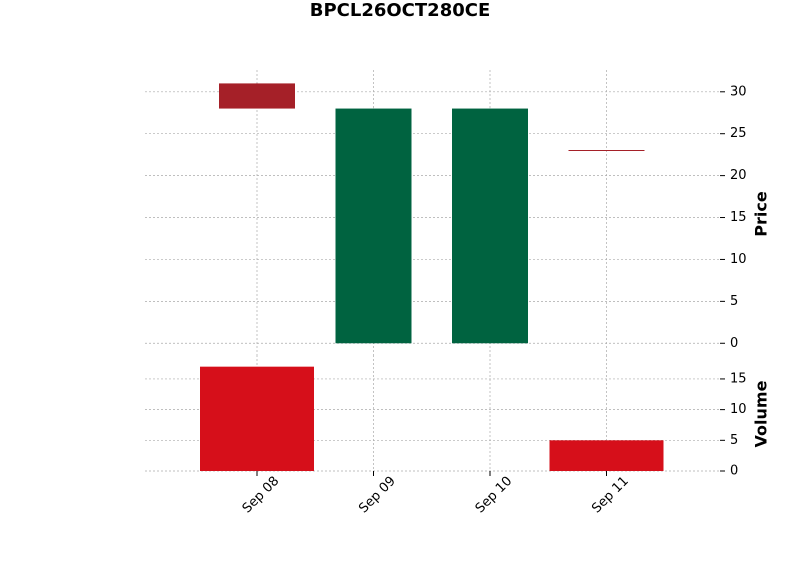 The width and height of the screenshot is (800, 575). I want to click on volume-tick-label: 5, so click(734, 440).